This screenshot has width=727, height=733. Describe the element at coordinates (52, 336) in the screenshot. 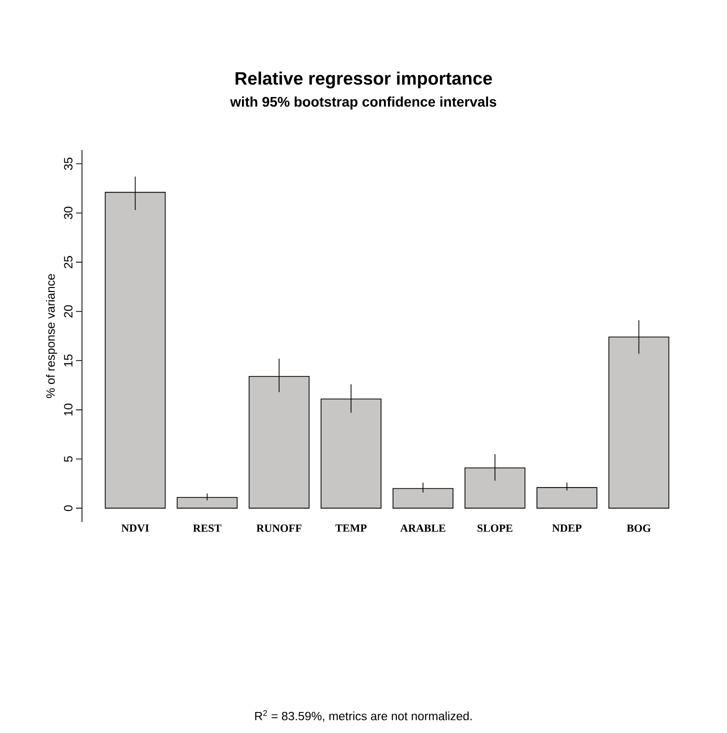

I see `y-axis-title: % of response variance` at that location.